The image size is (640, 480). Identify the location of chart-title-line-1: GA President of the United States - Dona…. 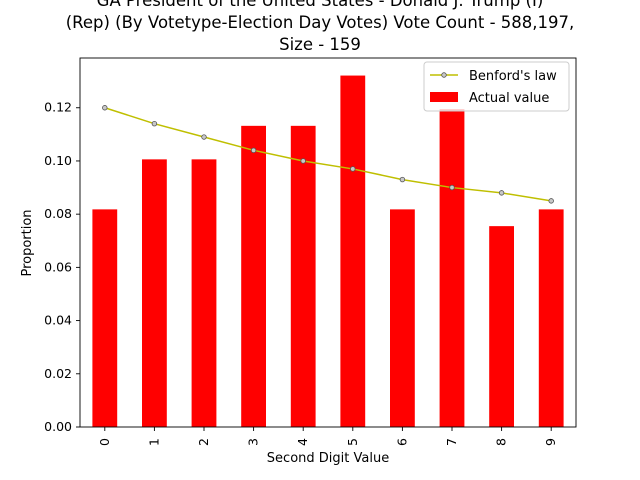
(320, 5).